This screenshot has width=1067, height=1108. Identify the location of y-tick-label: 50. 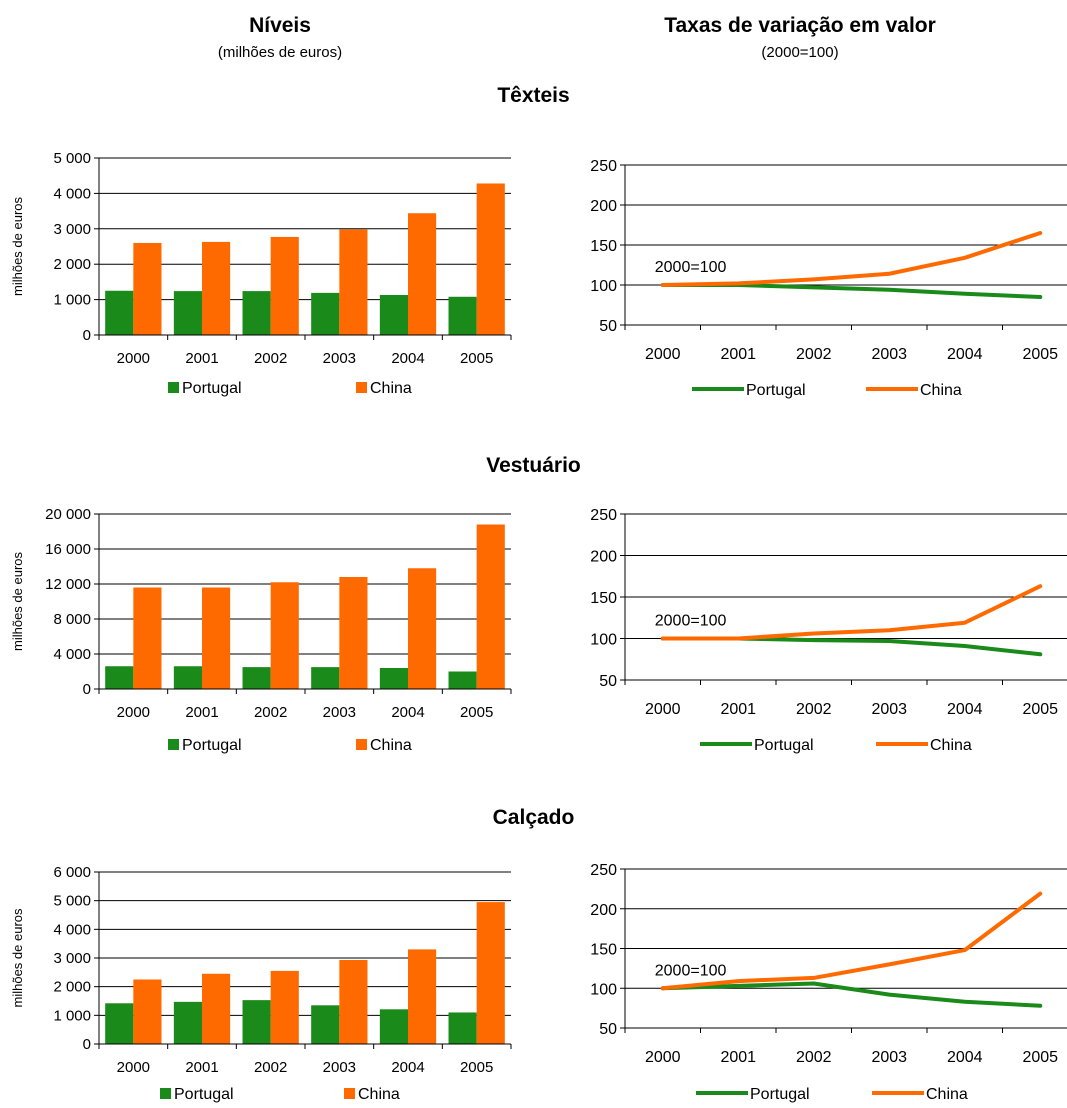
(608, 1029).